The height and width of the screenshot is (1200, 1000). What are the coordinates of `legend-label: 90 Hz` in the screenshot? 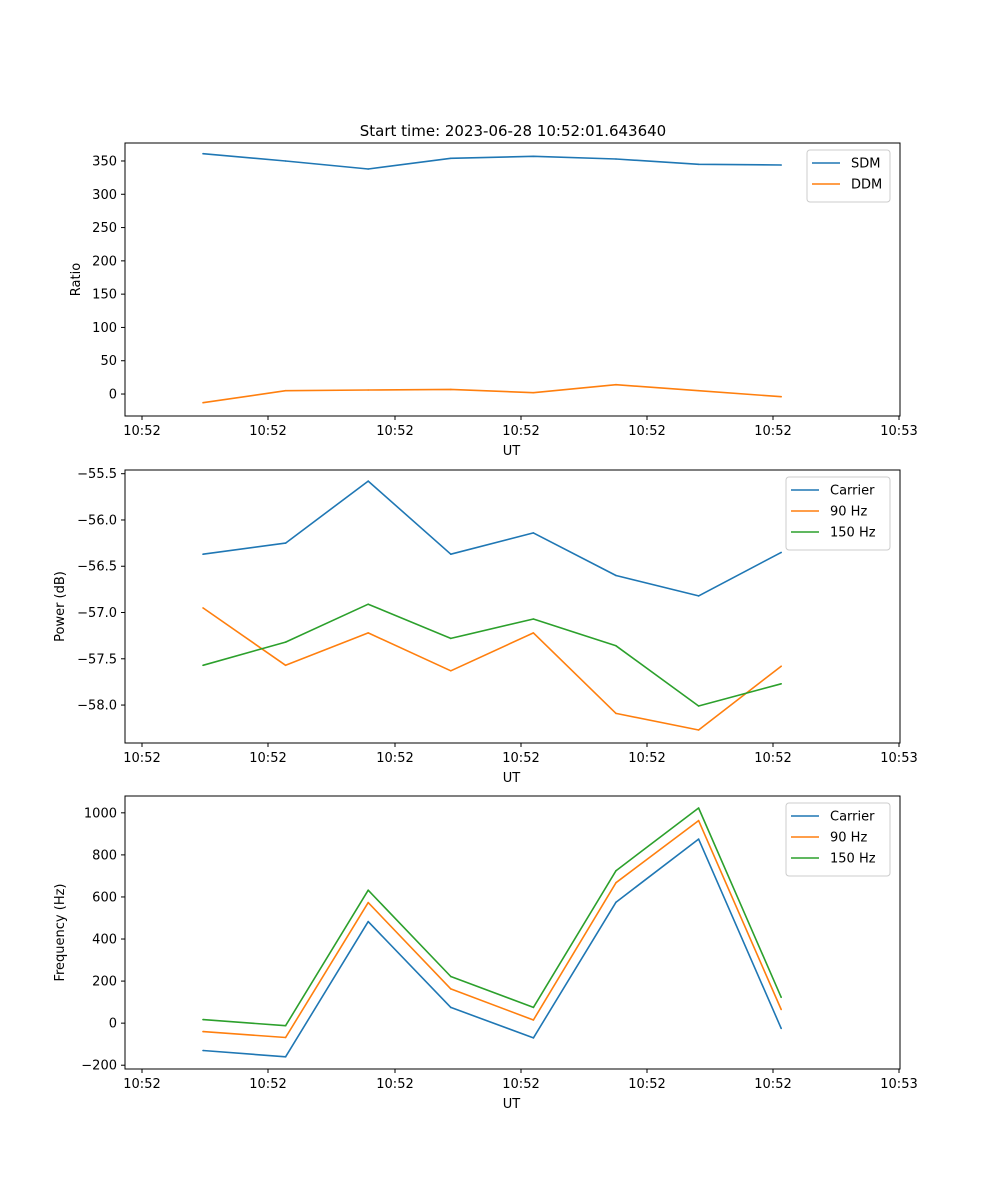 It's located at (848, 512).